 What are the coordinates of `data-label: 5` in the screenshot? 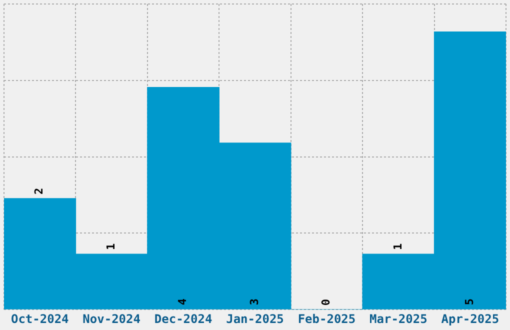 It's located at (469, 302).